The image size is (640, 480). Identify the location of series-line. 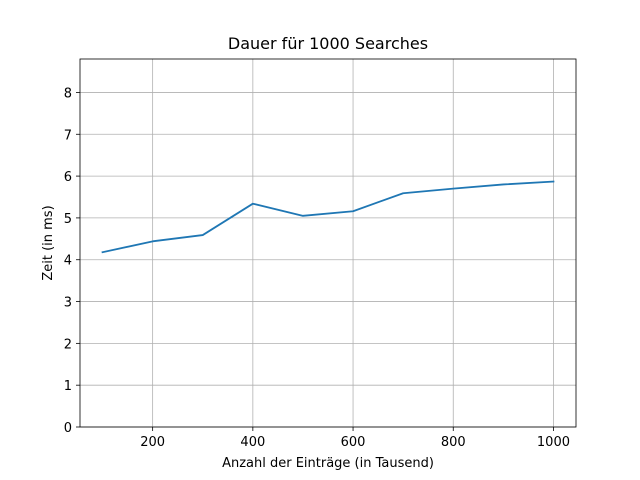
(328, 217).